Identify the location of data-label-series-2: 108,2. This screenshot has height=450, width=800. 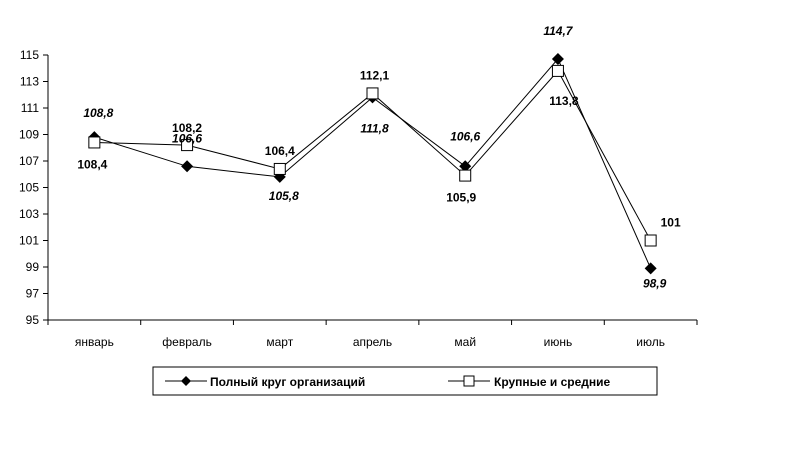
(187, 128).